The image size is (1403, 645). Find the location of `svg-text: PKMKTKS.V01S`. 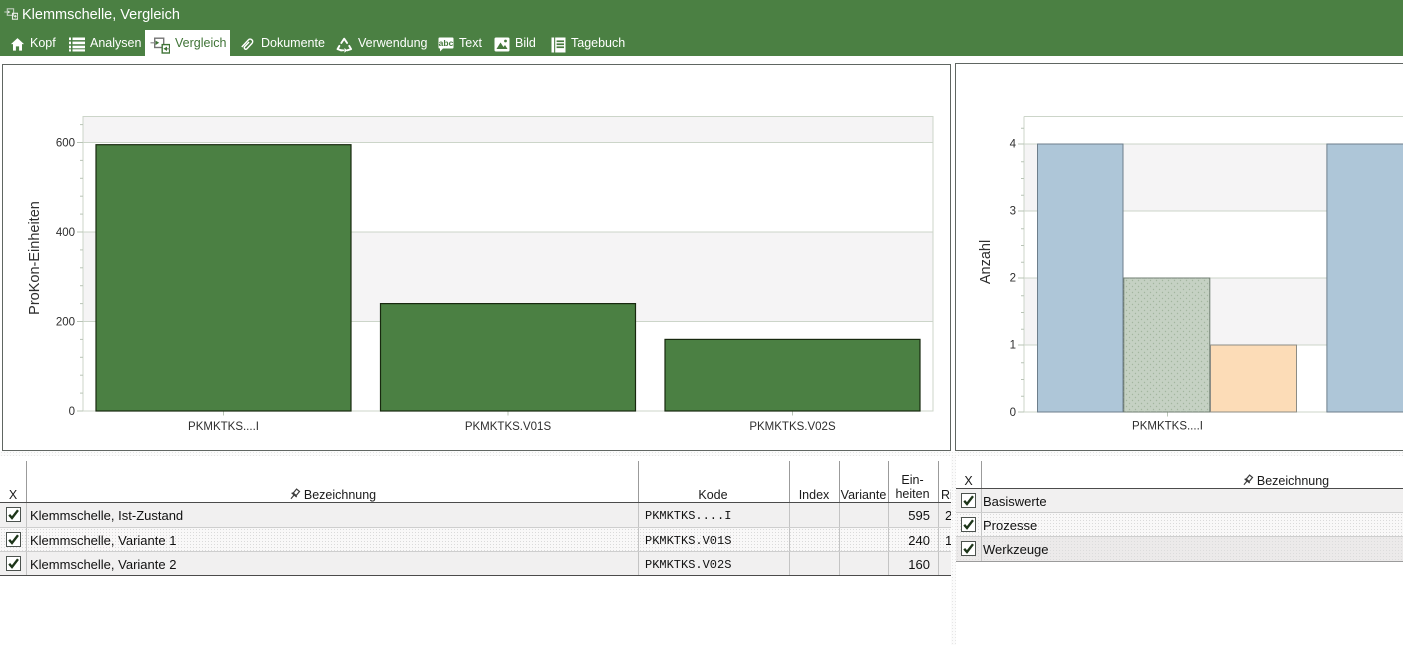

svg-text: PKMKTKS.V01S is located at coordinates (508, 427).